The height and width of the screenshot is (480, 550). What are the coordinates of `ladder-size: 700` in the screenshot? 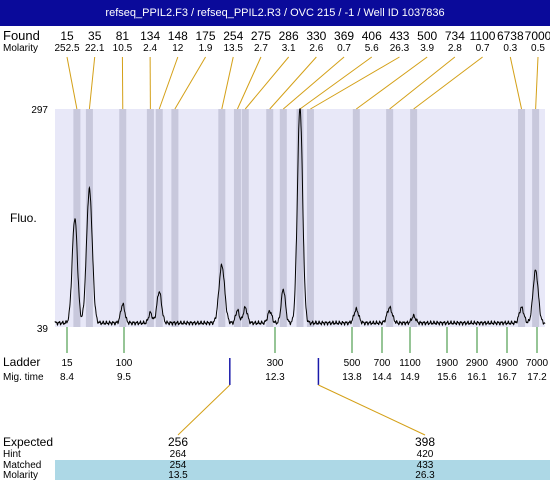 It's located at (382, 363).